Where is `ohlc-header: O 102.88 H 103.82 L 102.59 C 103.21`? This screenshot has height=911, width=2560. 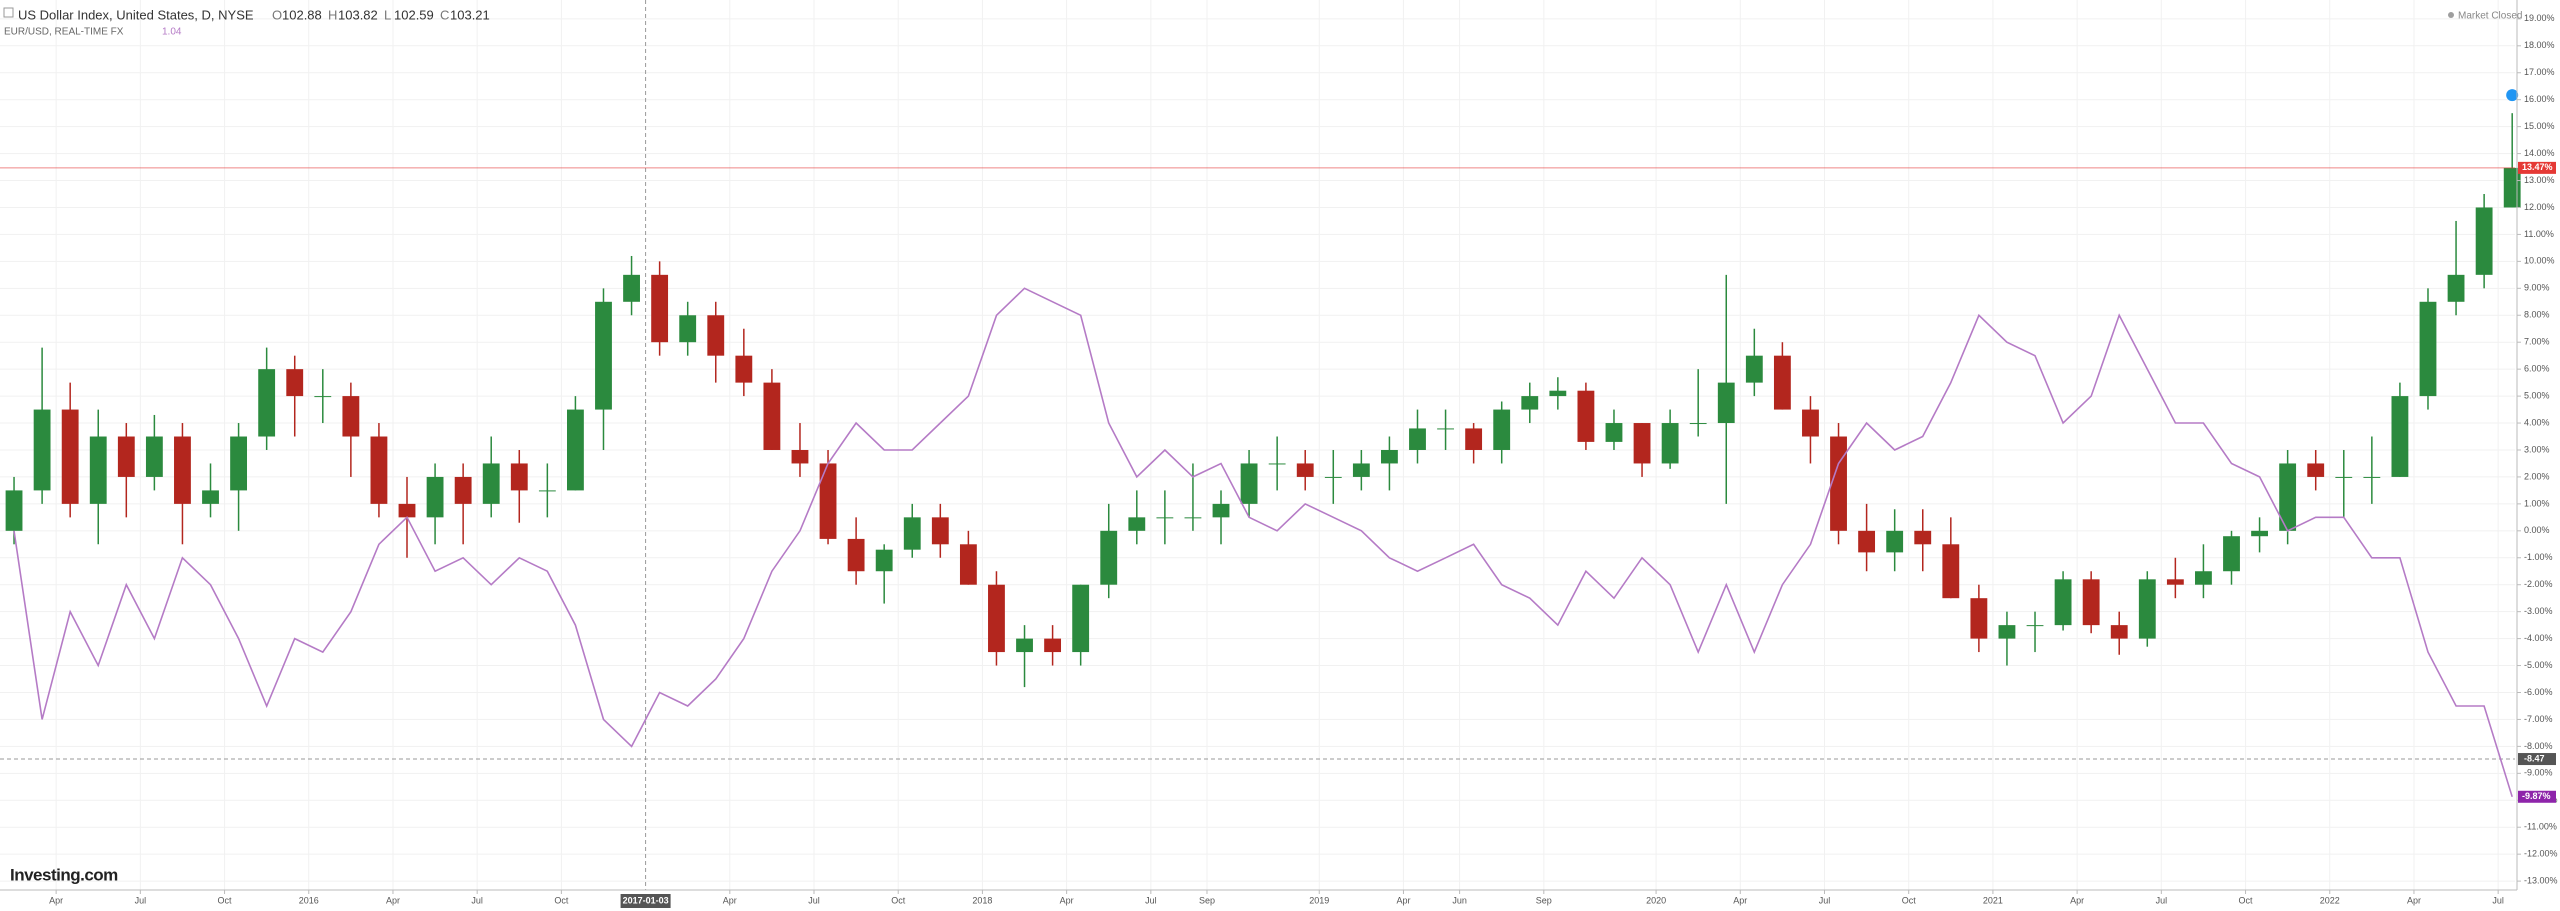
ohlc-header: O 102.88 H 103.82 L 102.59 C 103.21 is located at coordinates (381, 14).